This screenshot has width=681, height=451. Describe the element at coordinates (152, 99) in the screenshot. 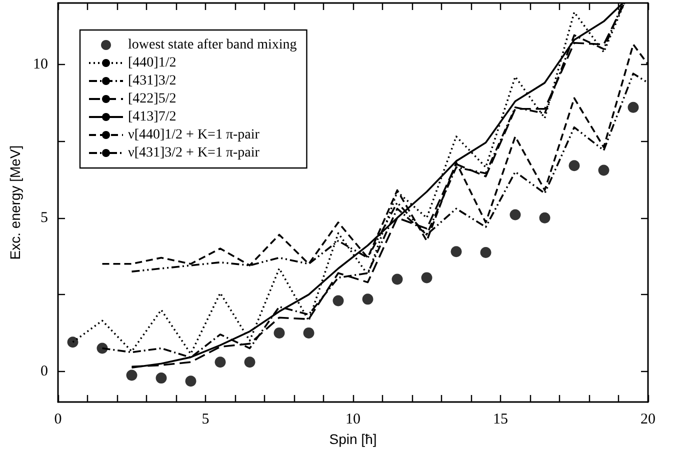

I see `legend-label: [422]5/2` at that location.